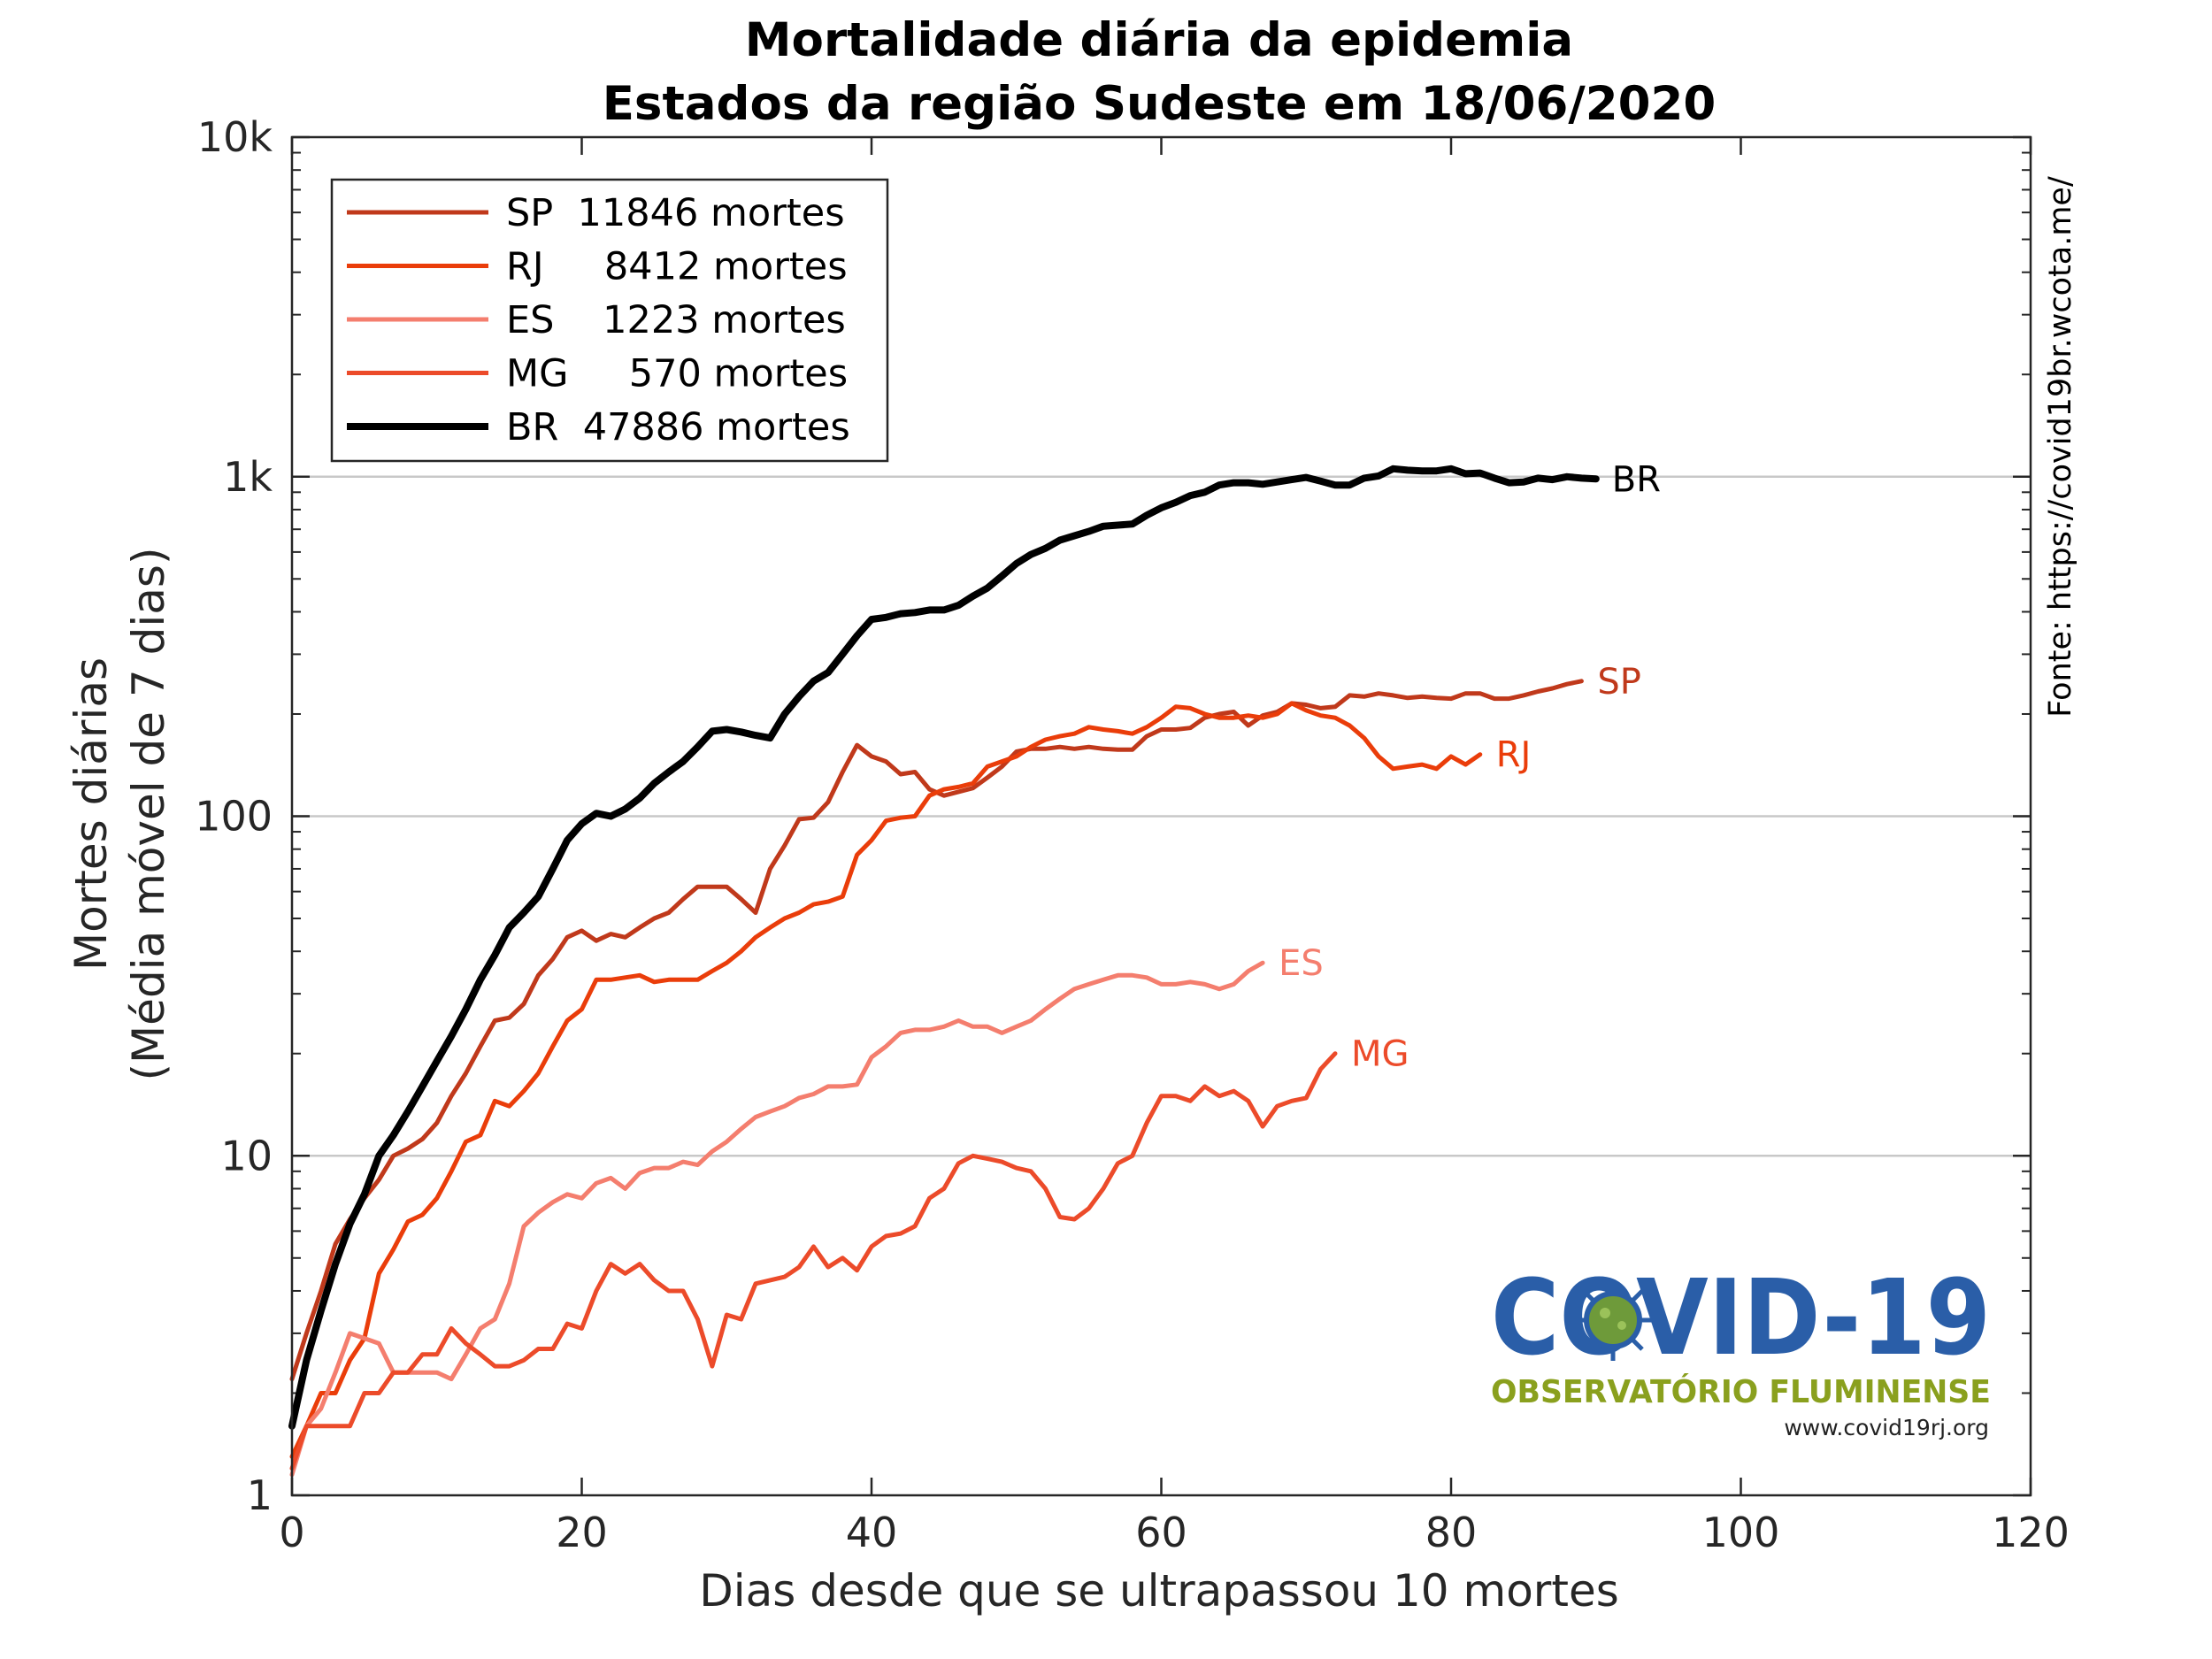 This screenshot has height=1659, width=2212. What do you see at coordinates (1160, 104) in the screenshot?
I see `chart-subtitle: Estados da região Sudeste em 18/06/2020` at bounding box center [1160, 104].